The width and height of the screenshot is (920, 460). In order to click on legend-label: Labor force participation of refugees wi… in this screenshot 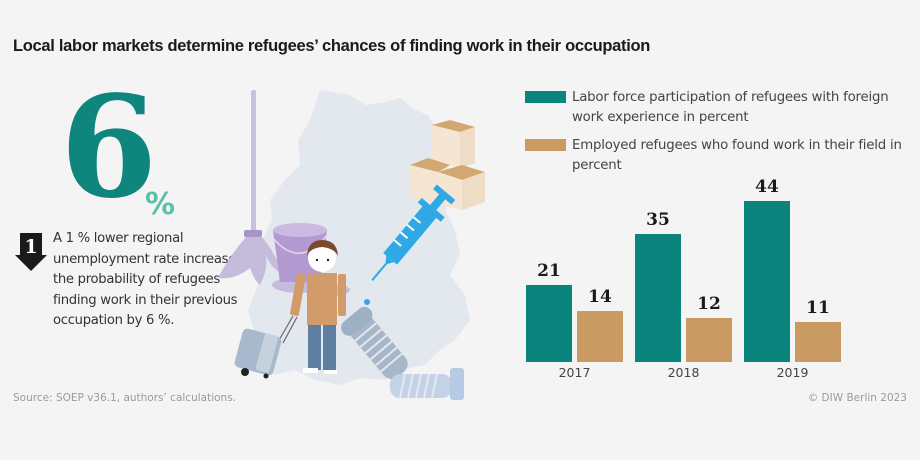, I will do `click(730, 107)`.